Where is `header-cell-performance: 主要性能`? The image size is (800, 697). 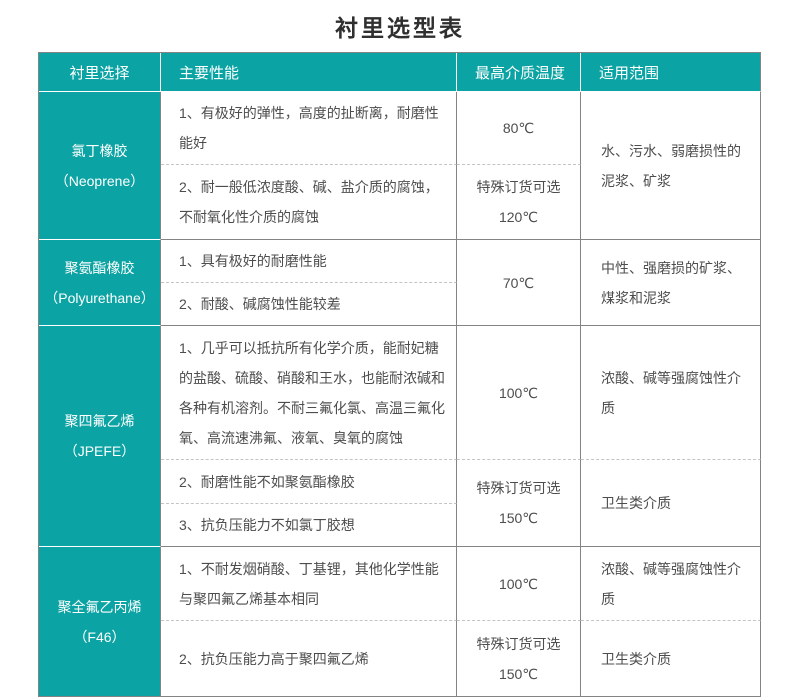
header-cell-performance: 主要性能 is located at coordinates (309, 72).